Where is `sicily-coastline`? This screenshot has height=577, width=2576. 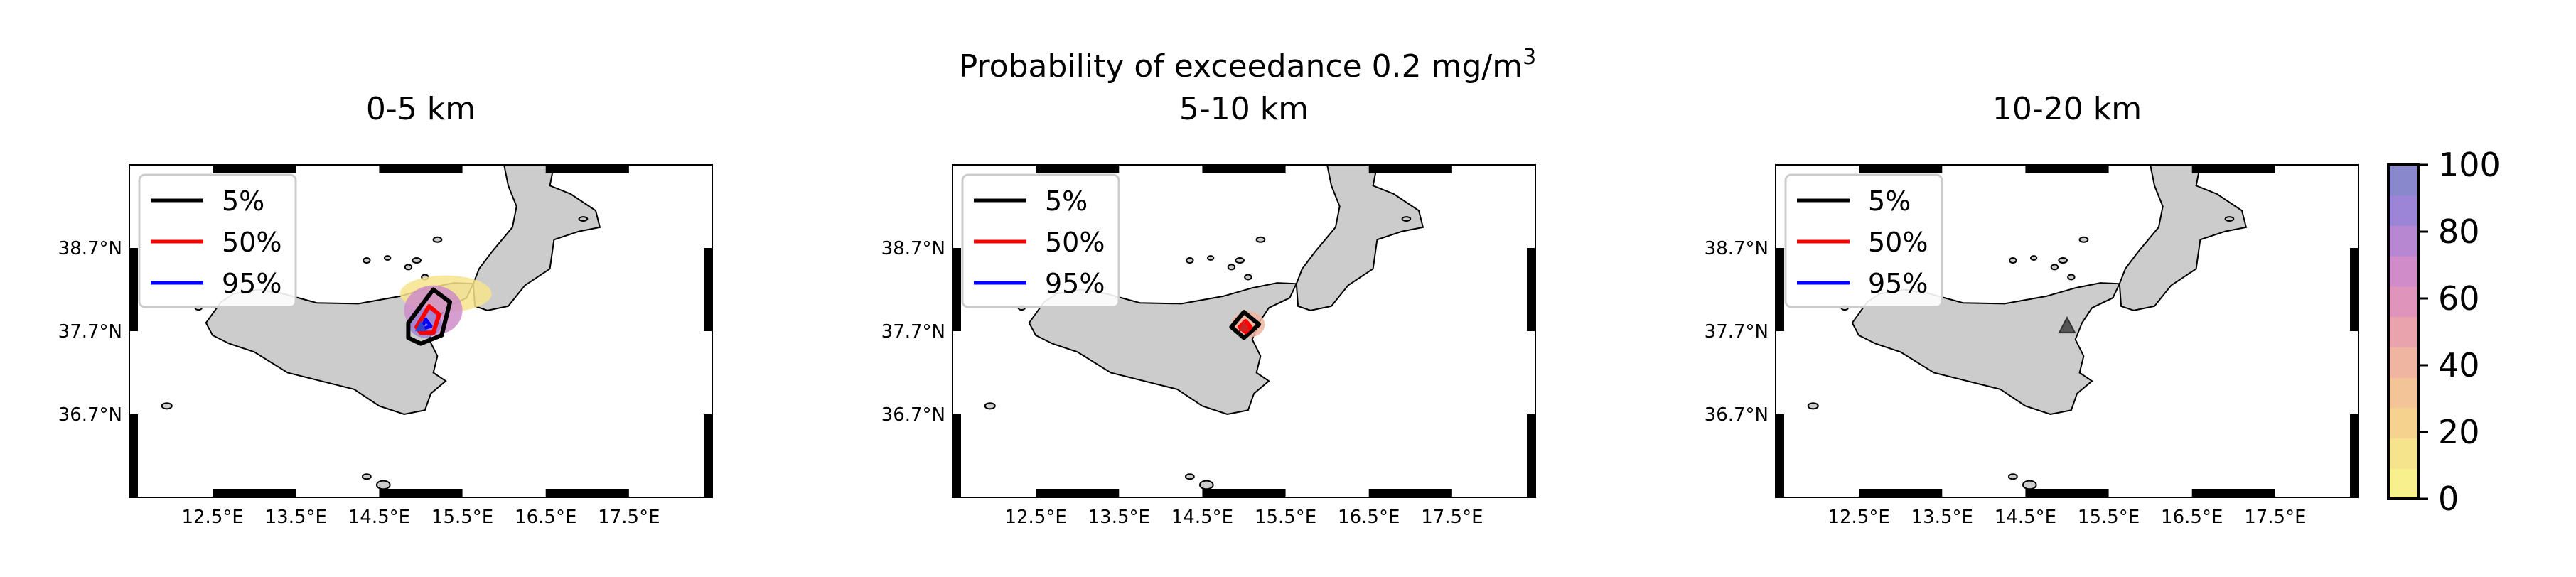 sicily-coastline is located at coordinates (1986, 349).